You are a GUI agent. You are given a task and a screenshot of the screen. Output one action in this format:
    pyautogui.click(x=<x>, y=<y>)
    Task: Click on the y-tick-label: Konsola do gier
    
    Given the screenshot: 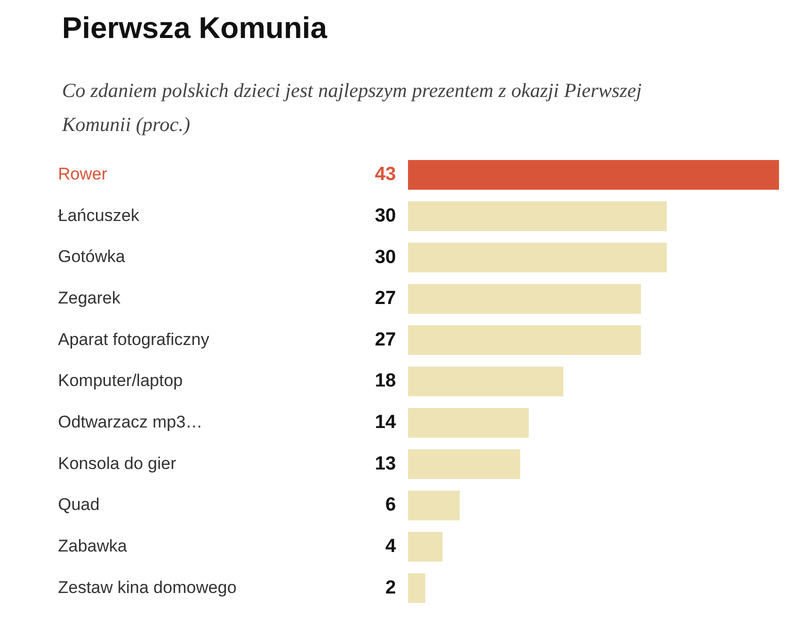 What is the action you would take?
    pyautogui.click(x=117, y=463)
    